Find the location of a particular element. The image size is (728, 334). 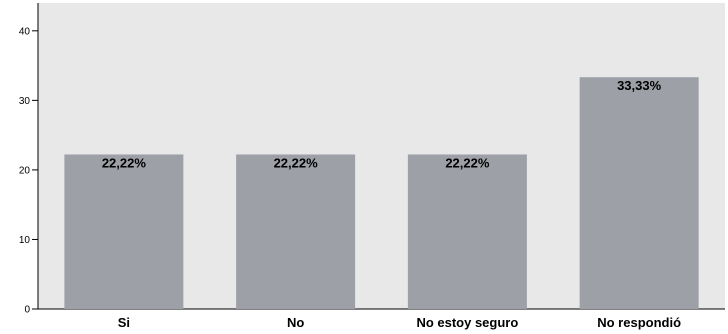

y-tick-label: 20 is located at coordinates (25, 170).